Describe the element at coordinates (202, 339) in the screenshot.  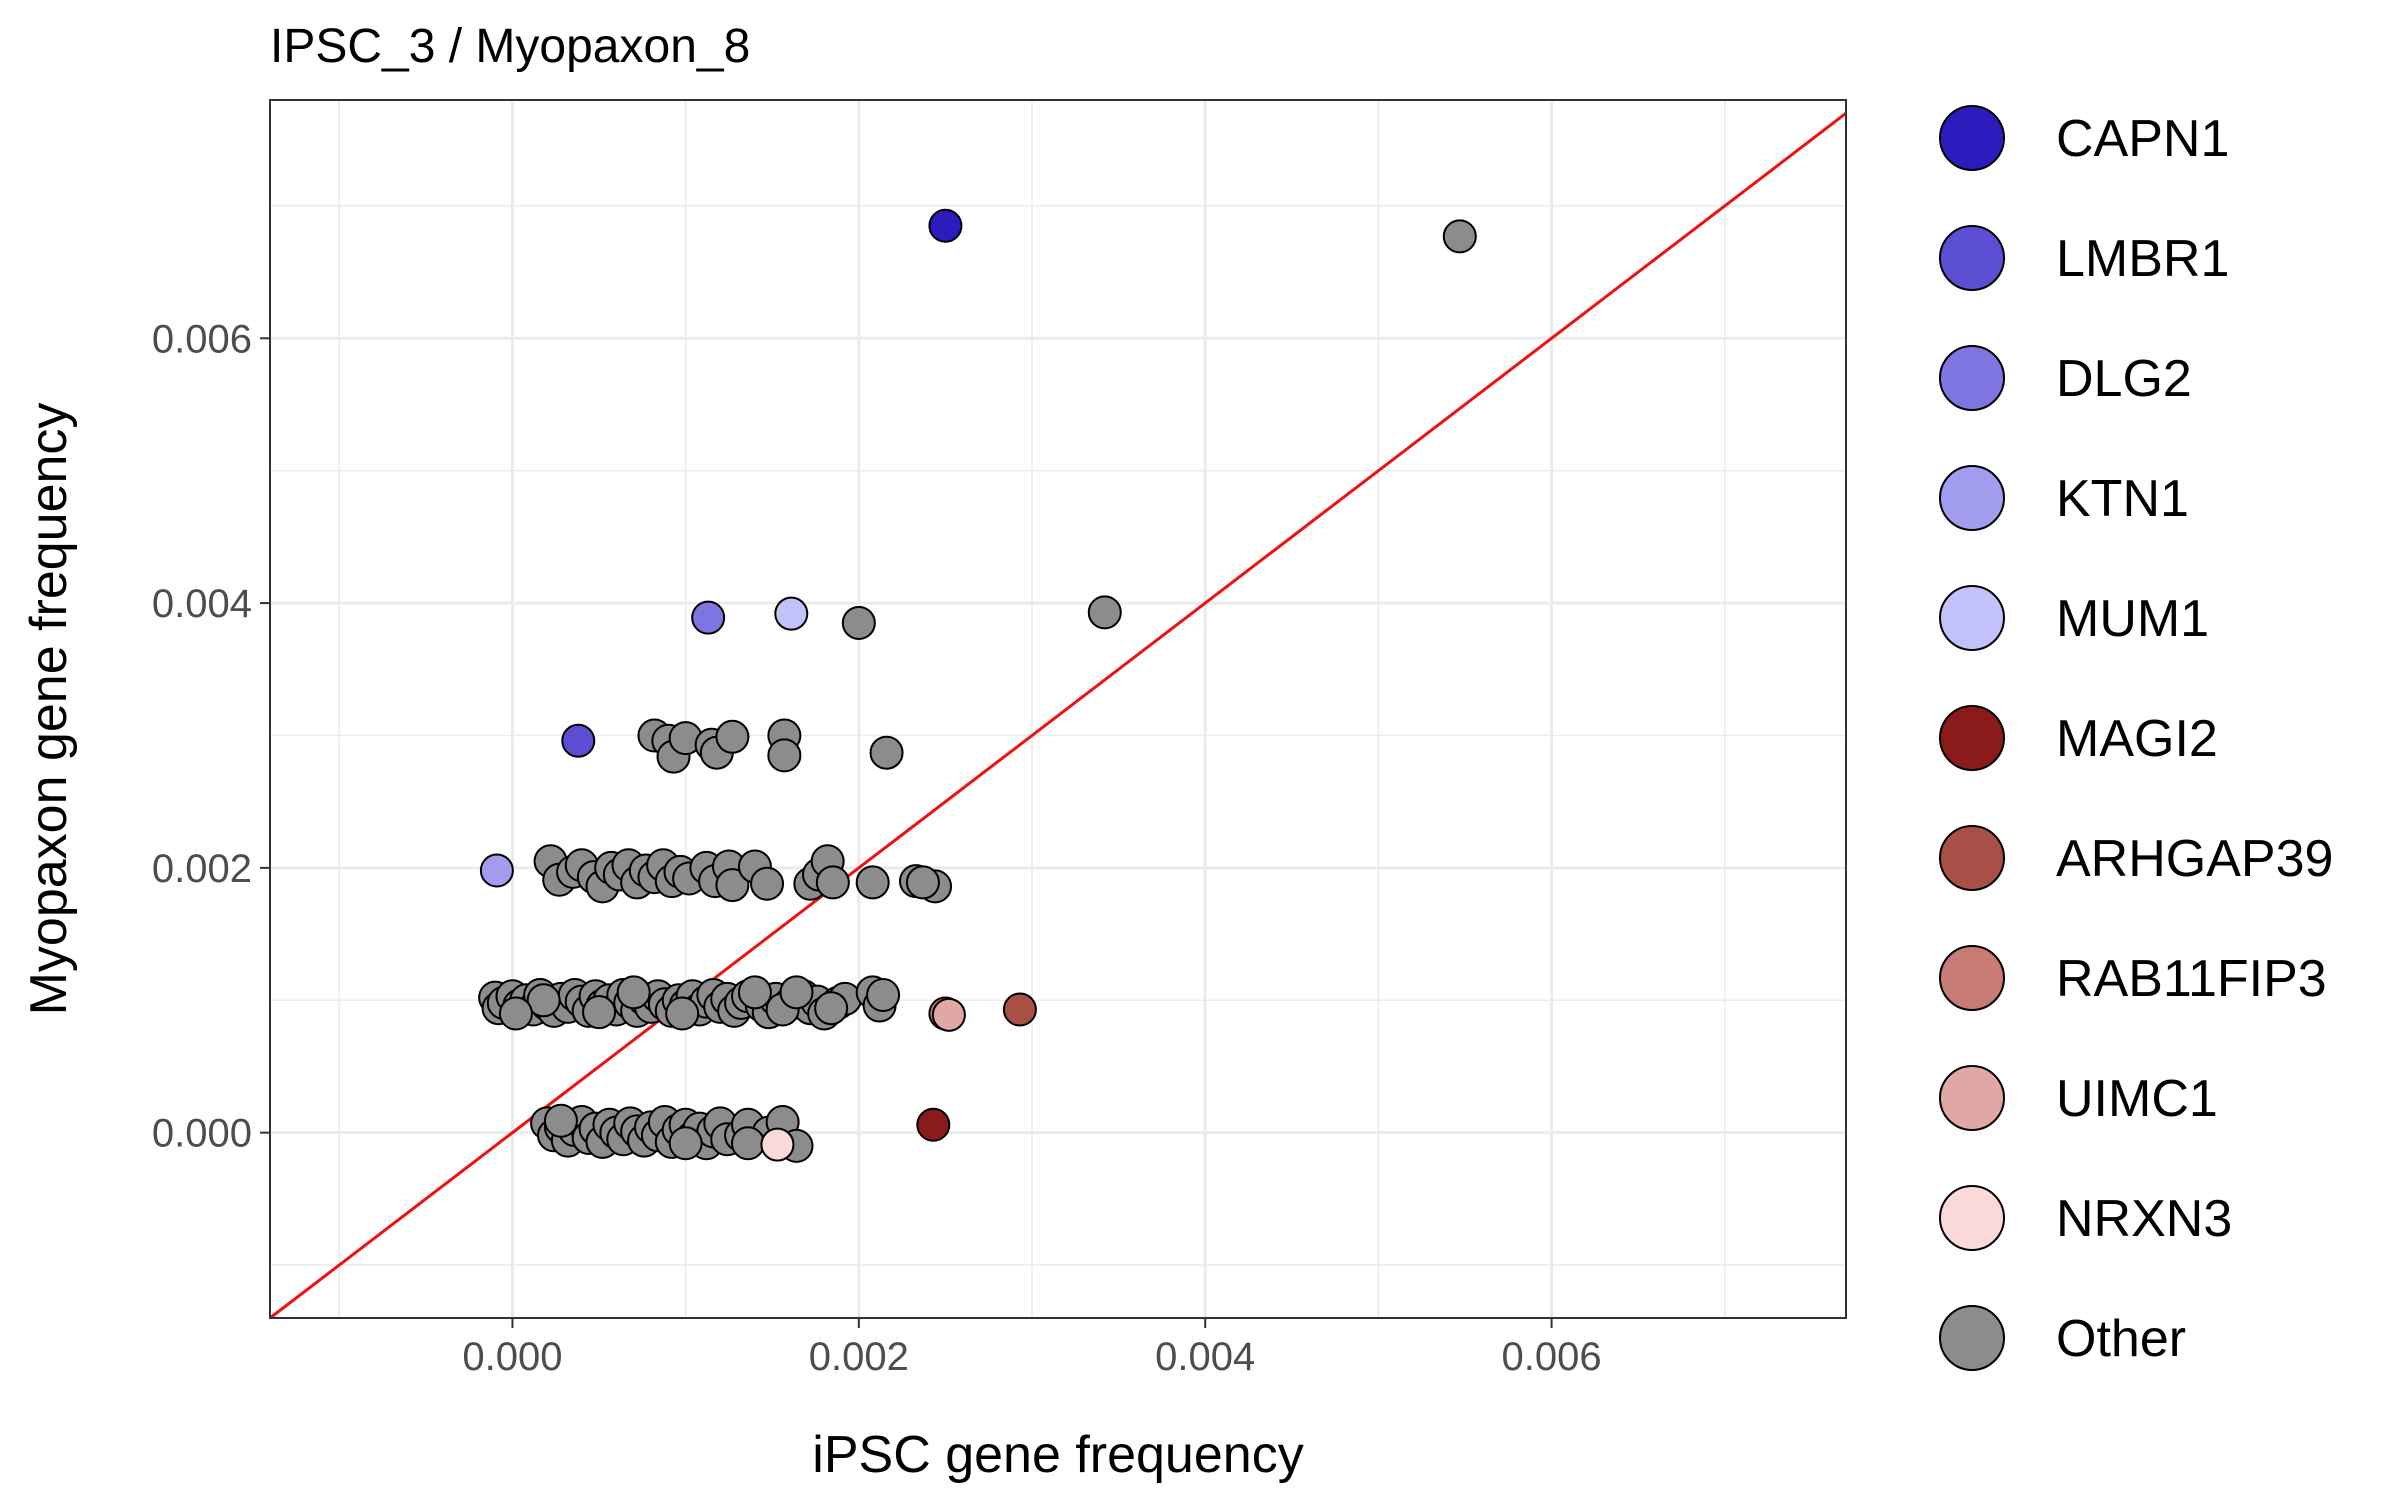
I see `y-tick-label: 0.006` at that location.